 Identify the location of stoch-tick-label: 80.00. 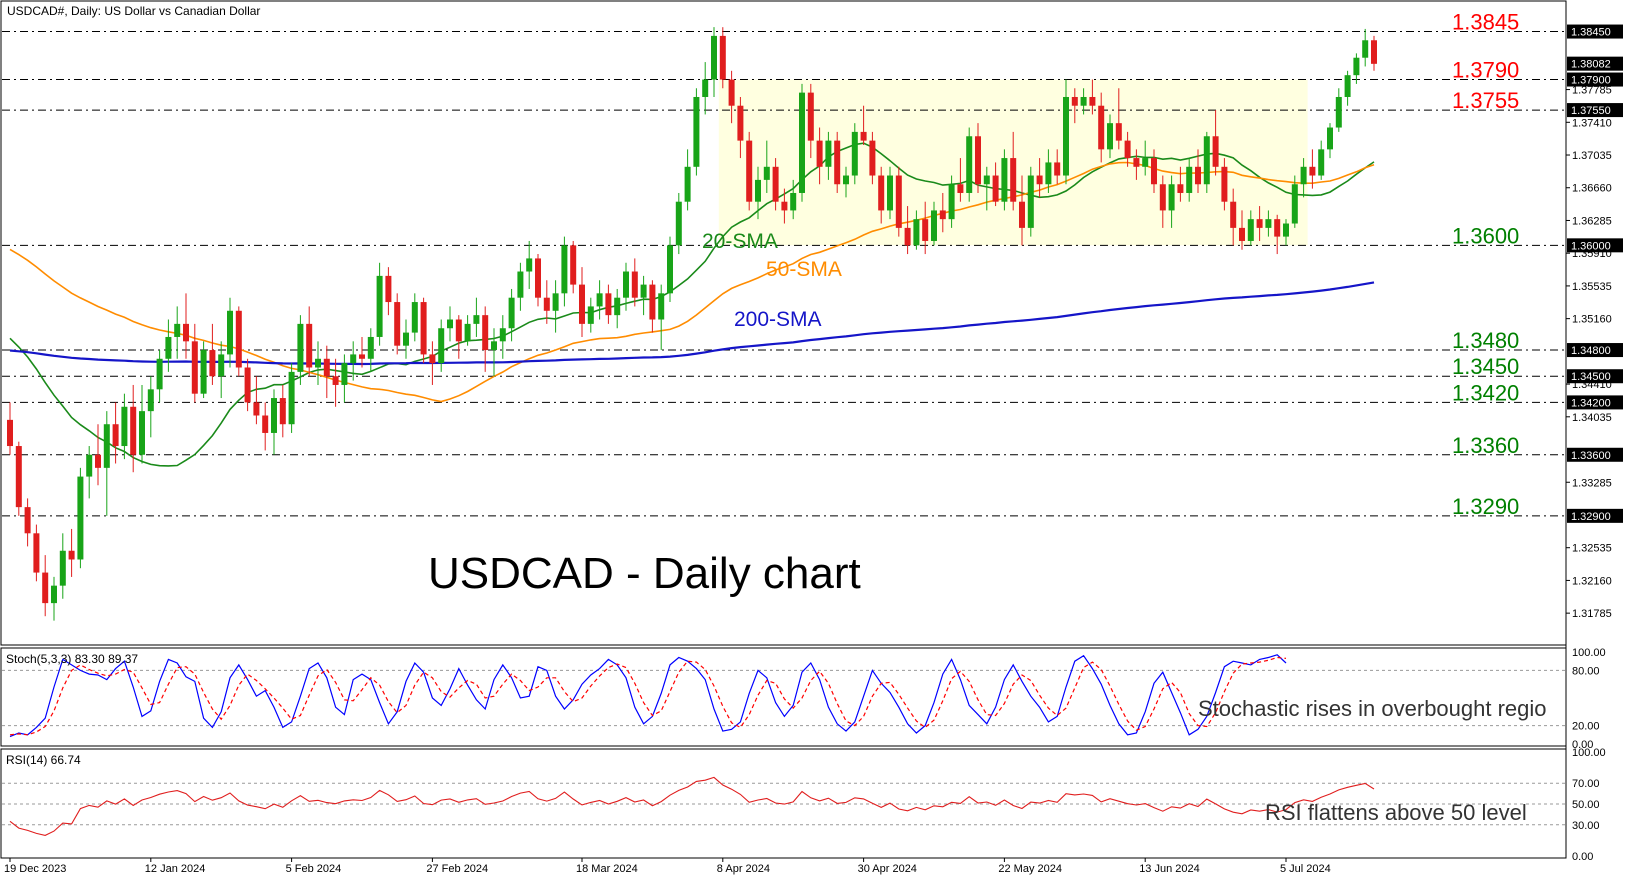
(1586, 671).